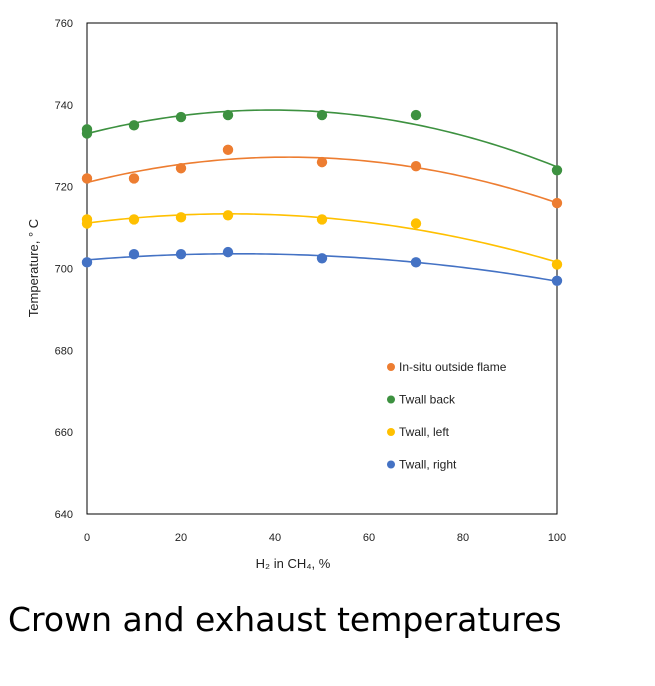  I want to click on y-axis: 640 660 680 700 720 740 760, so click(64, 269).